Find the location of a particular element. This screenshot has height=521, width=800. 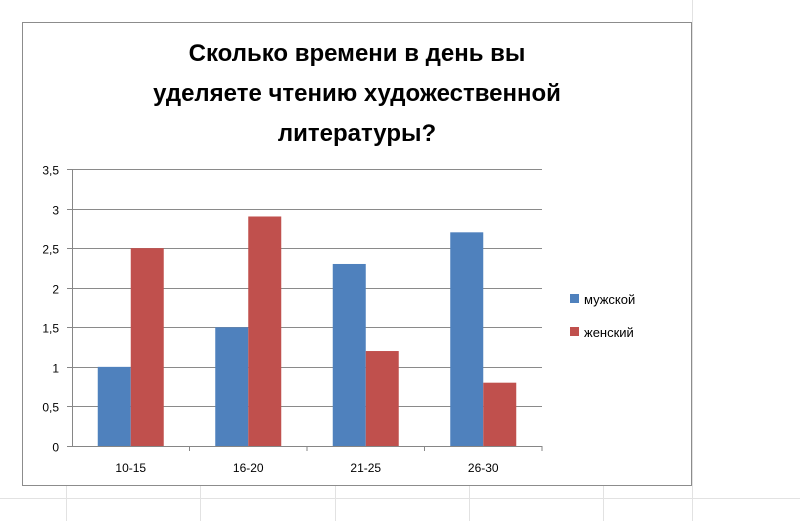

bar-мужской-21-25 is located at coordinates (349, 354).